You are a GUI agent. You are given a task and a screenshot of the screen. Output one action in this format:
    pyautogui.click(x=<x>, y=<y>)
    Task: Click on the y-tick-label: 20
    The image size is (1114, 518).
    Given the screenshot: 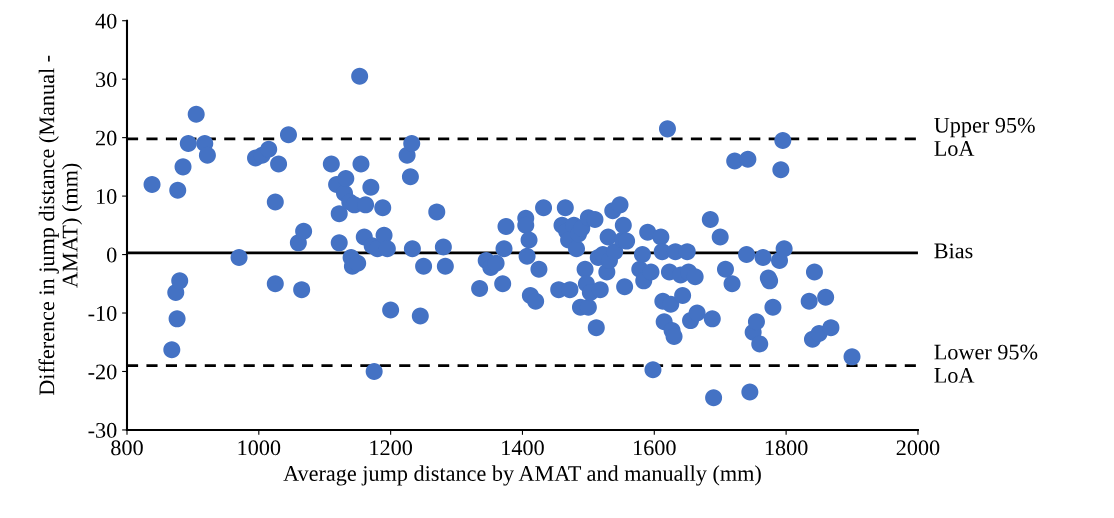 What is the action you would take?
    pyautogui.click(x=106, y=138)
    